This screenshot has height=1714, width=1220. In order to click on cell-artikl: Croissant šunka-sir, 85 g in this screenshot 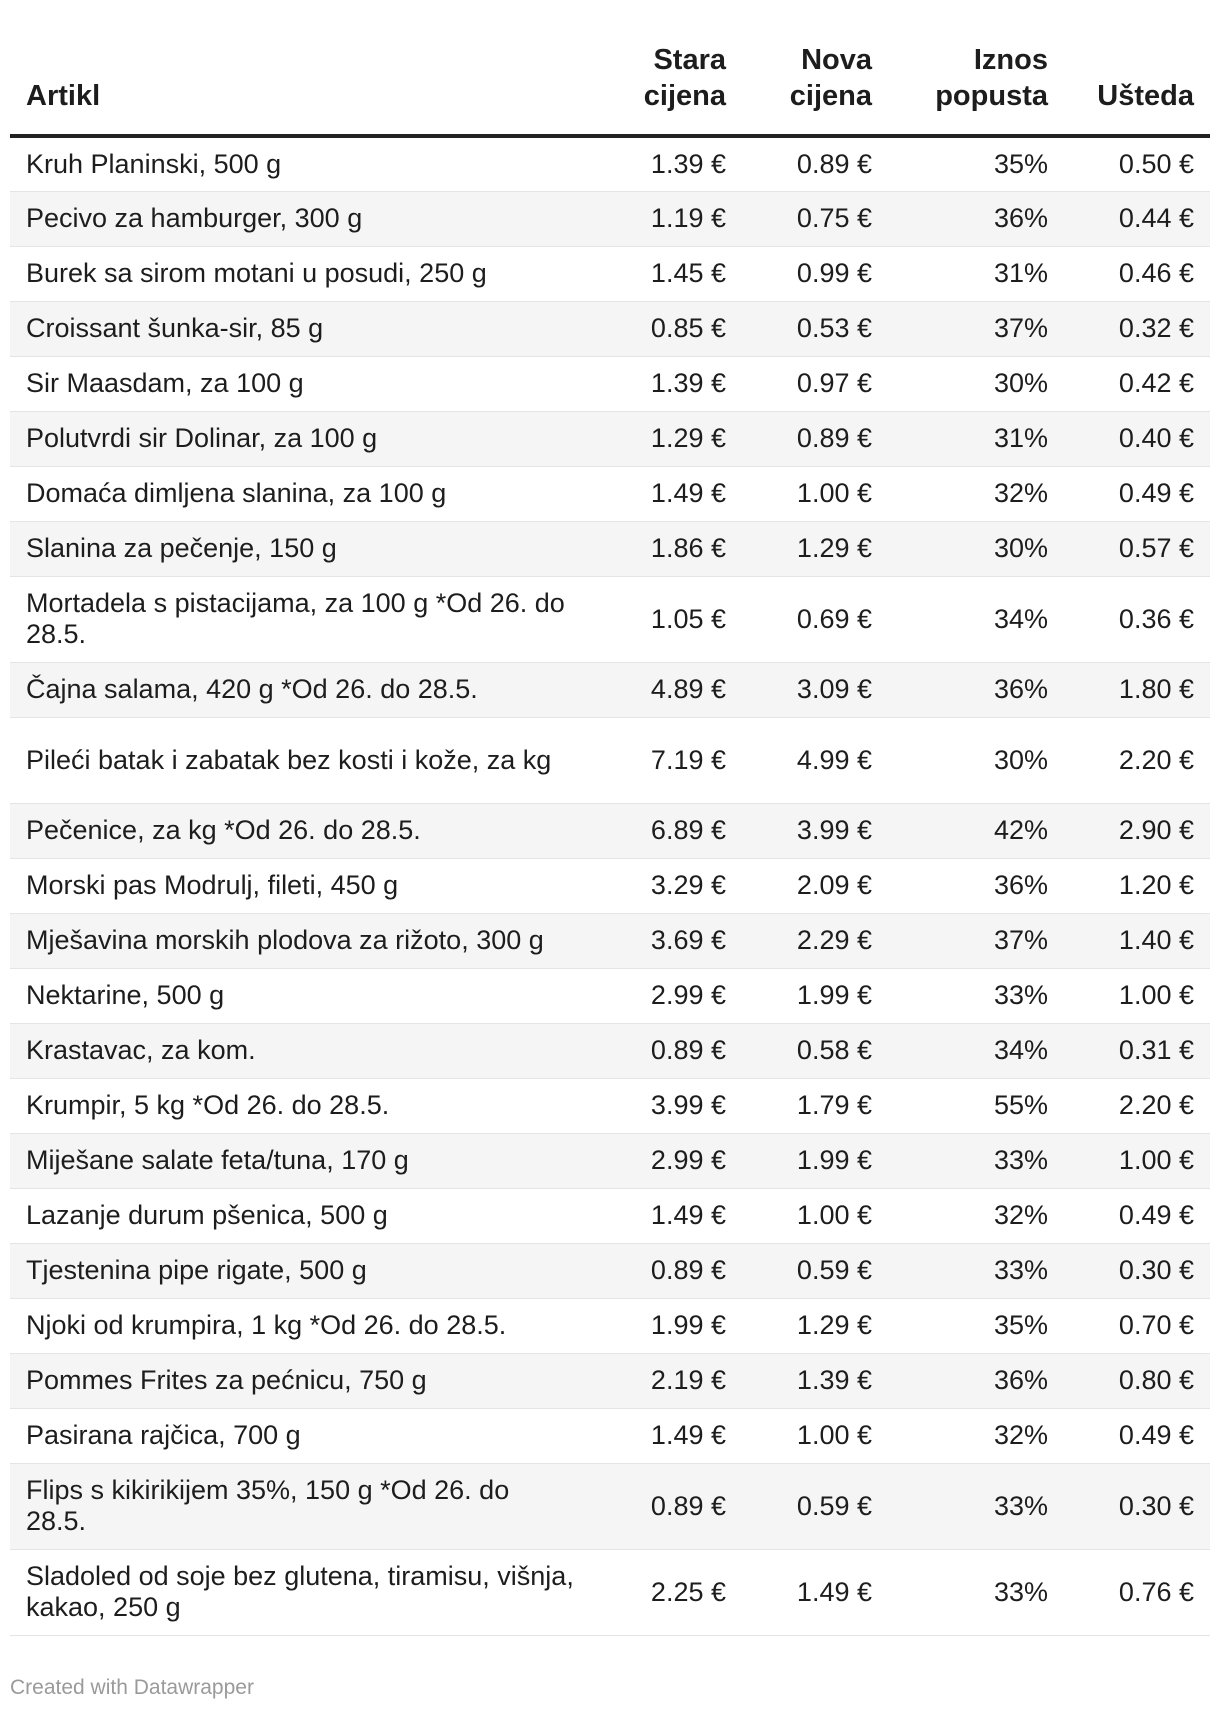, I will do `click(301, 329)`.